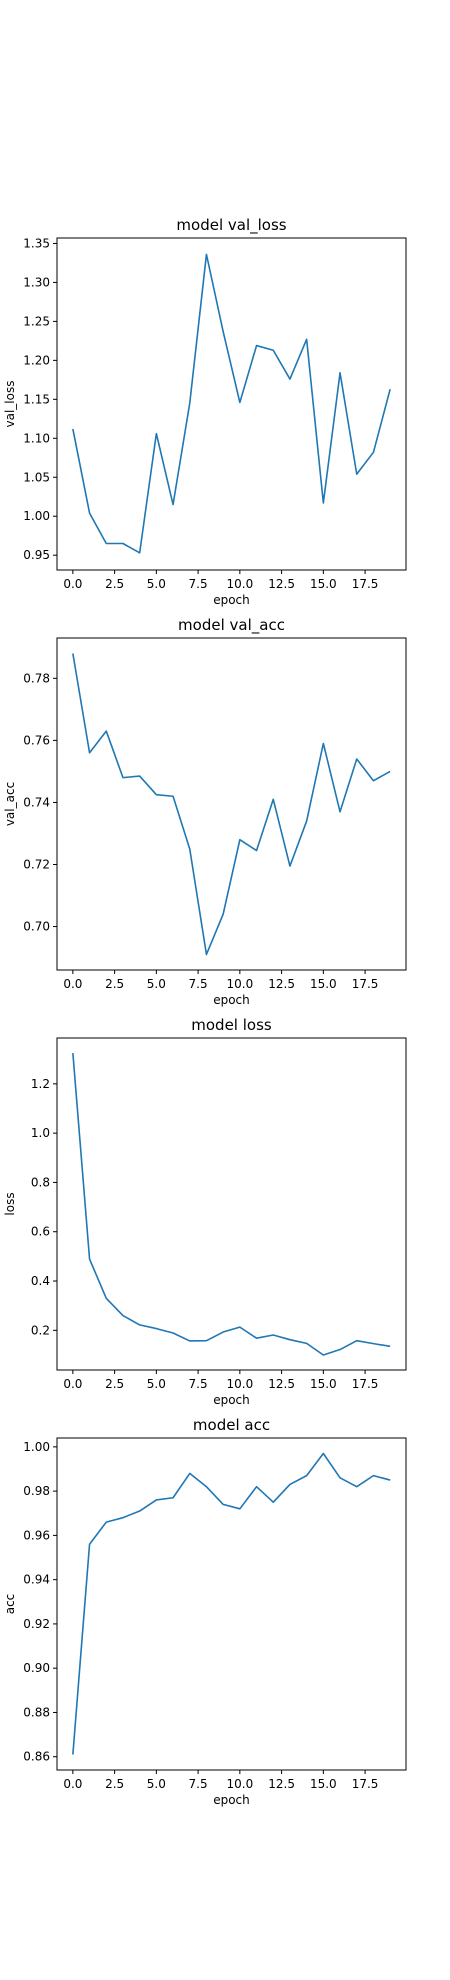 The height and width of the screenshot is (1980, 450). Describe the element at coordinates (36, 555) in the screenshot. I see `y-tick-label: 0.95` at that location.